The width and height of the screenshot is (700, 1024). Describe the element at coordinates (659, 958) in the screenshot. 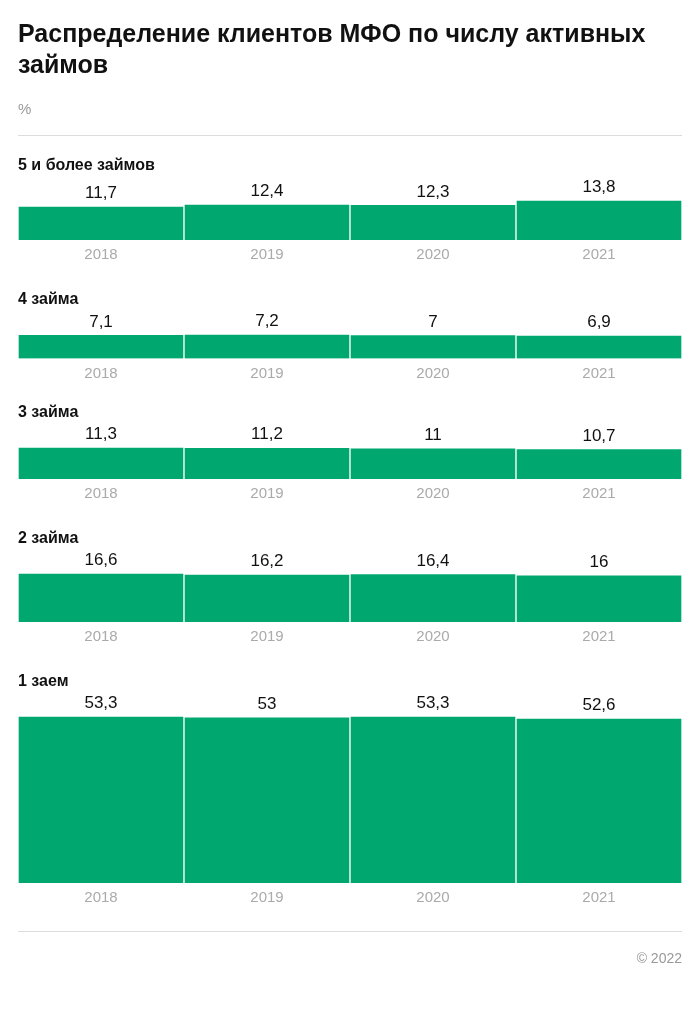

I see `text: © 2022` at that location.